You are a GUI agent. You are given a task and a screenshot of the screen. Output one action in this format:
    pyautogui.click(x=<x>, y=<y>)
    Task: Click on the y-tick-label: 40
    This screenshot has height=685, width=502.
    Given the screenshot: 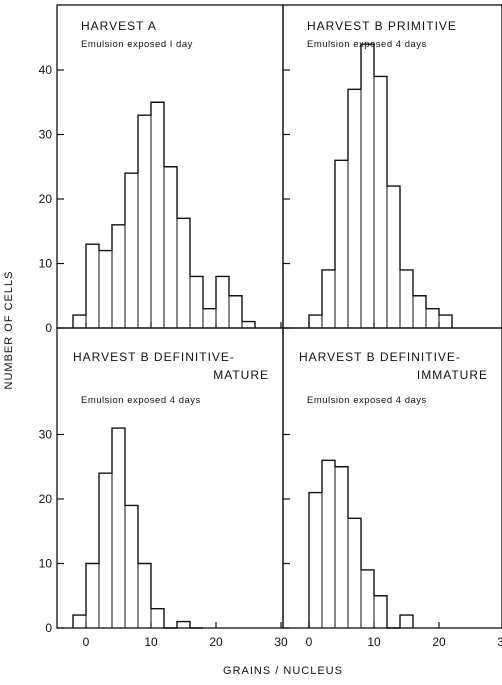 What is the action you would take?
    pyautogui.click(x=46, y=70)
    